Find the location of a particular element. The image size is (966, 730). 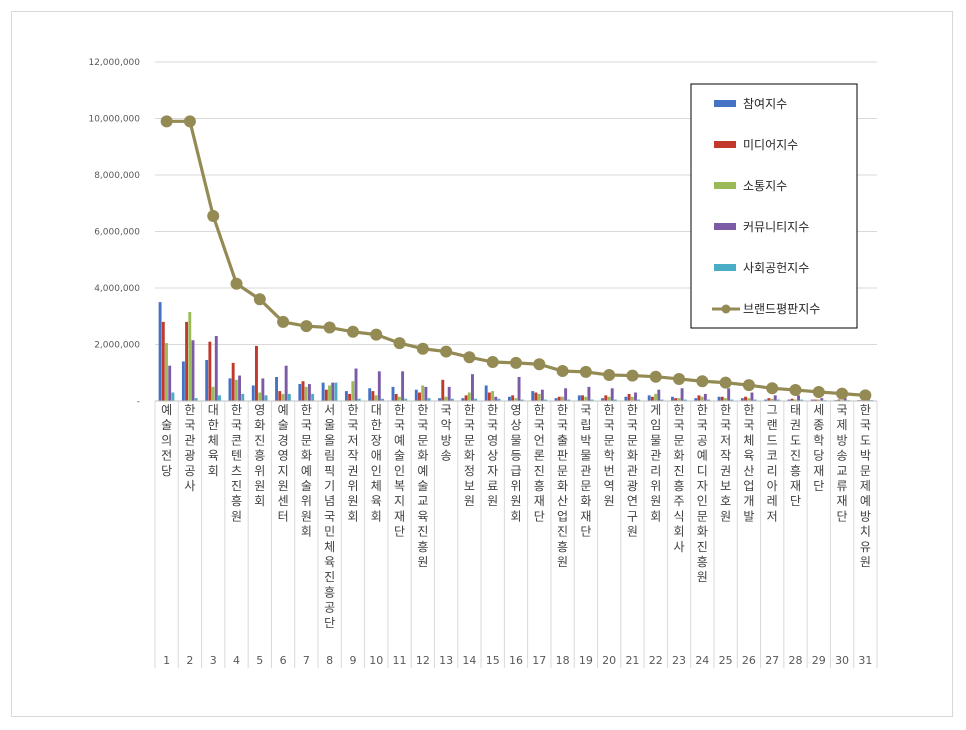

legend-label: 소통지수 is located at coordinates (765, 186).